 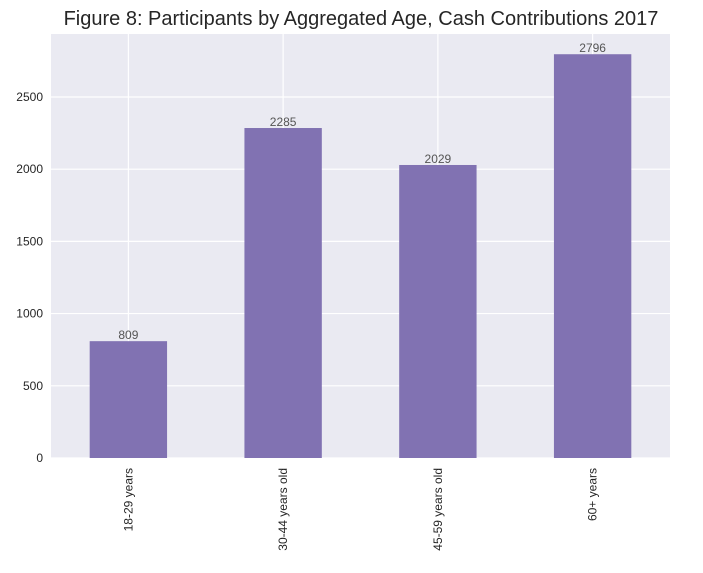 What do you see at coordinates (29, 277) in the screenshot?
I see `y-axis-ticks: 0 500 1000 1500 2000 2500` at bounding box center [29, 277].